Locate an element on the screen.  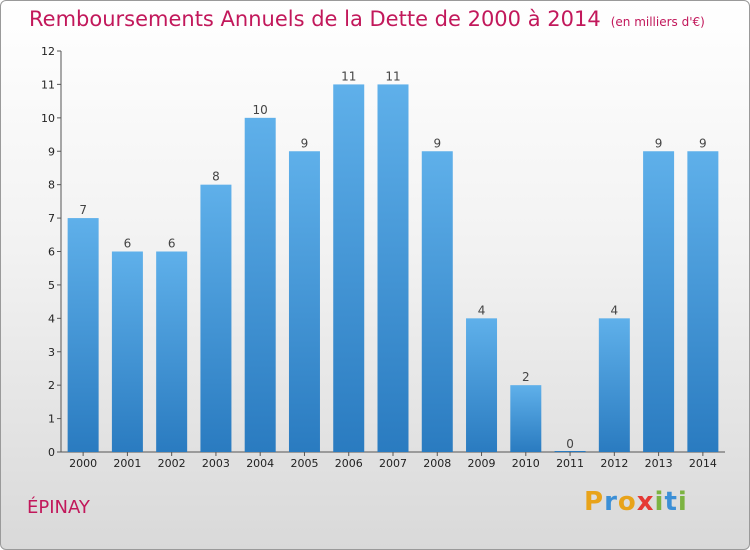
x-tick-label-2008: 2008 is located at coordinates (437, 463).